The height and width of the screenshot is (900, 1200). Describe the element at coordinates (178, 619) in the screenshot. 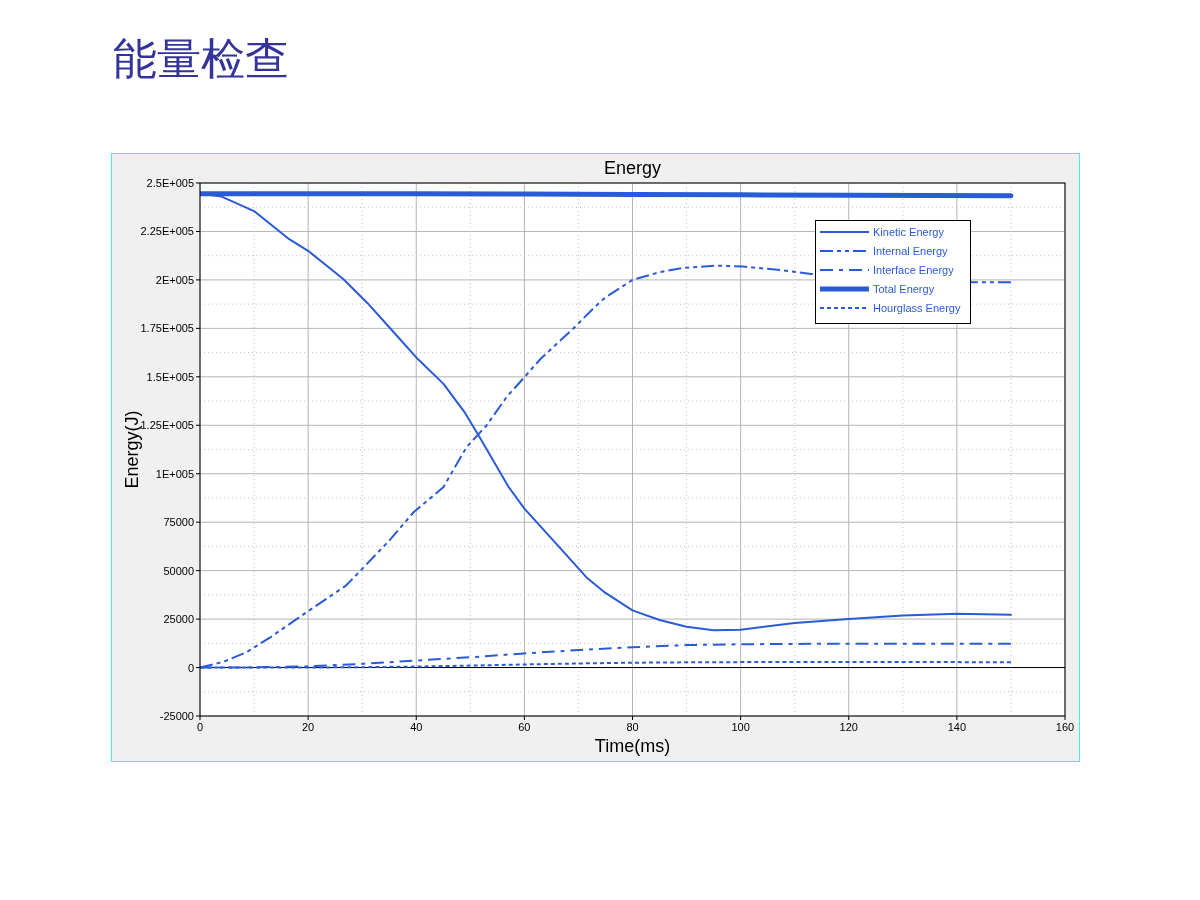

I see `y-tick-label: 25000` at that location.